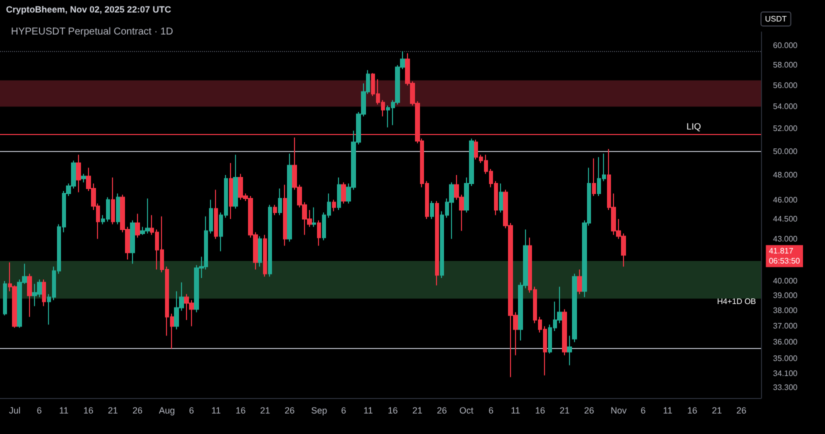 This screenshot has width=825, height=434. I want to click on y-tick-label: 44.500, so click(785, 219).